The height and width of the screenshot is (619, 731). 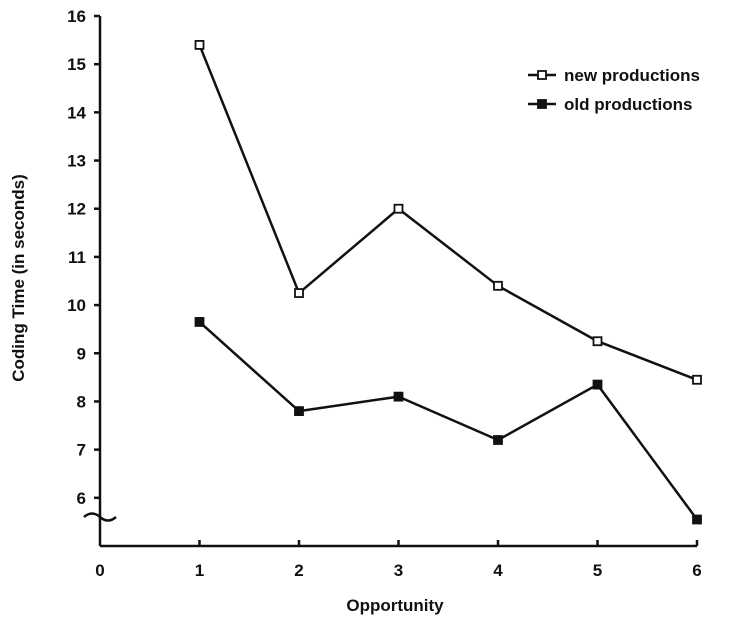 I want to click on x-tick-label: 0, so click(x=99, y=570).